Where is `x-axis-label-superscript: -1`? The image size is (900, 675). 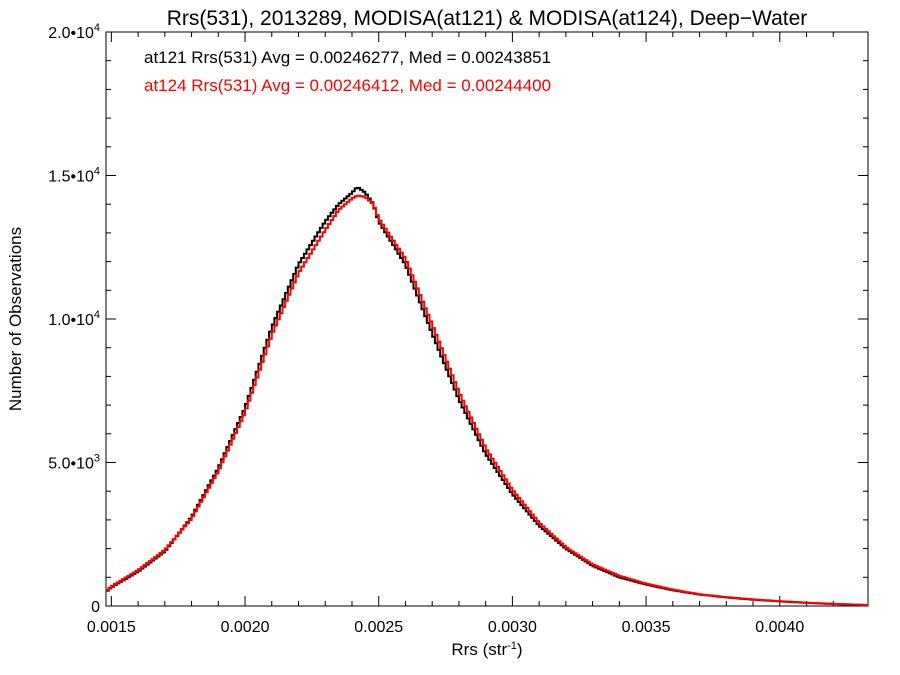
x-axis-label-superscript: -1 is located at coordinates (512, 646).